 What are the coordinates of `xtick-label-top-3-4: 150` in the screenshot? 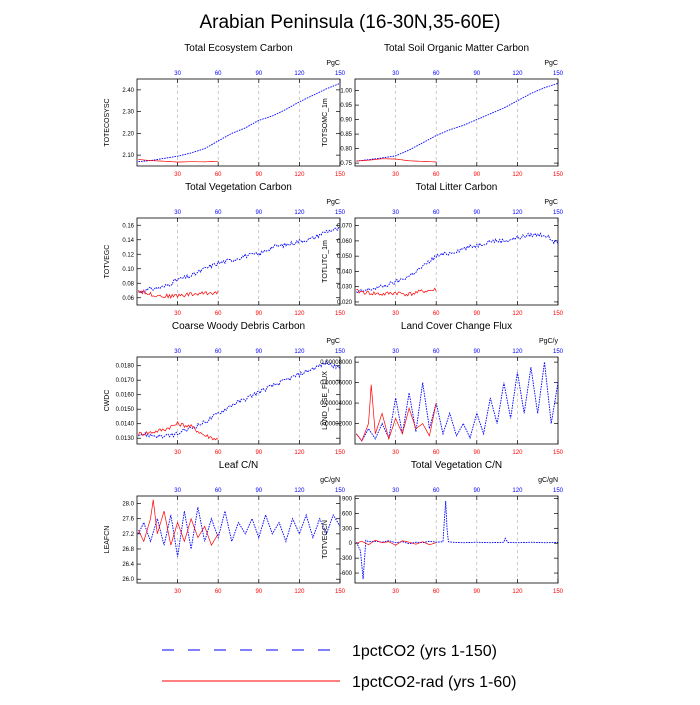 It's located at (558, 213).